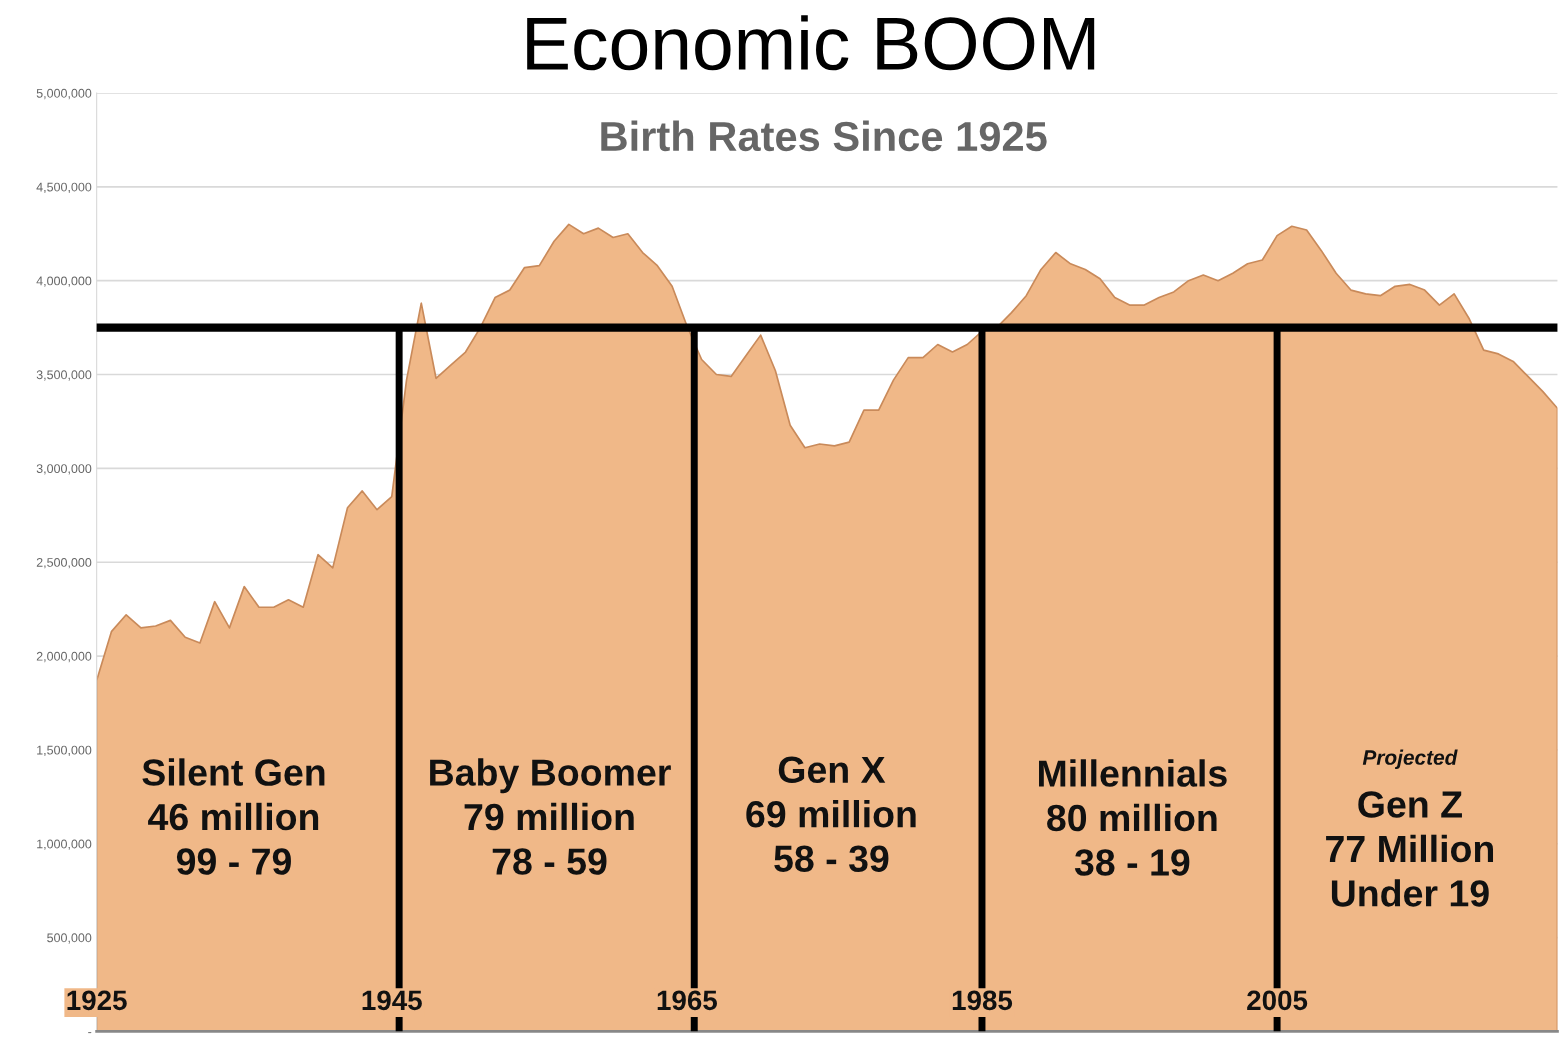  What do you see at coordinates (90, 1033) in the screenshot?
I see `y-tick-label: -` at bounding box center [90, 1033].